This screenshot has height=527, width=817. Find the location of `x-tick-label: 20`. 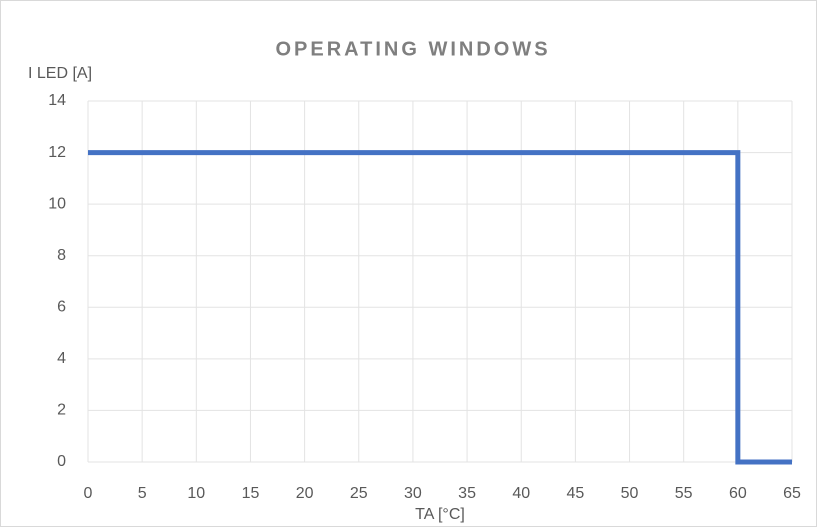

x-tick-label: 20 is located at coordinates (305, 493).